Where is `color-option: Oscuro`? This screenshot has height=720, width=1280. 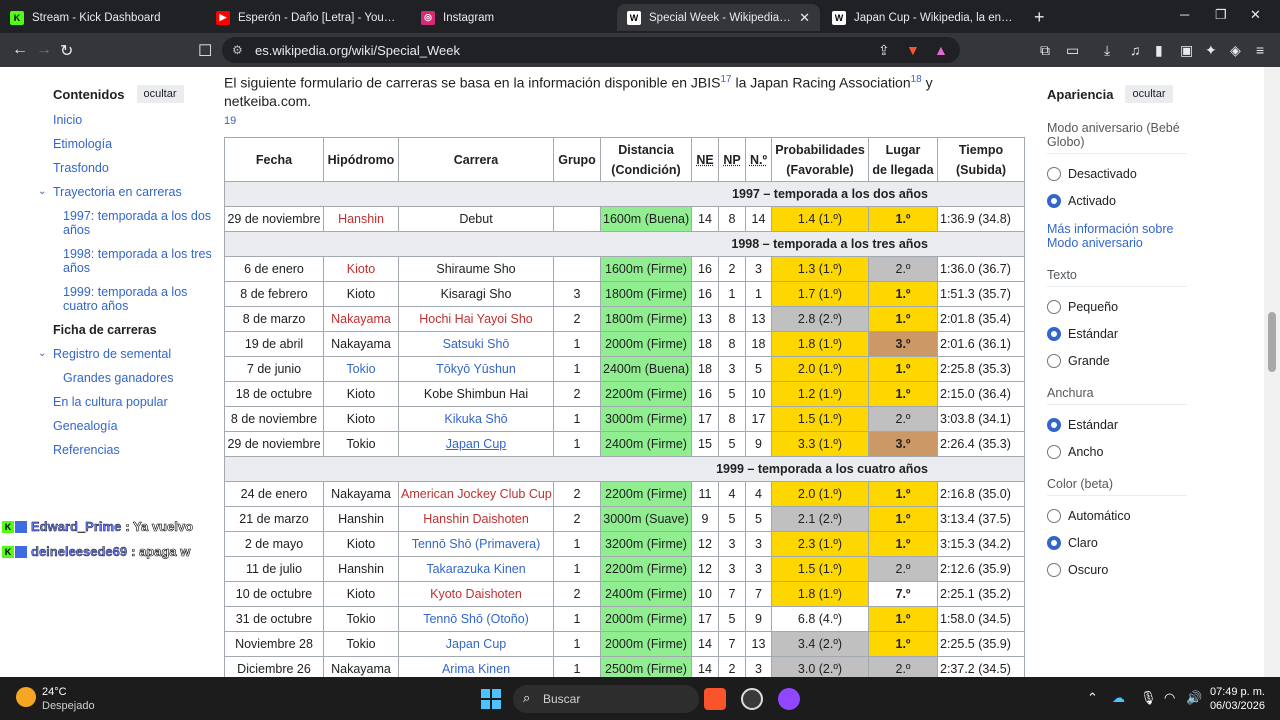 color-option: Oscuro is located at coordinates (1117, 570).